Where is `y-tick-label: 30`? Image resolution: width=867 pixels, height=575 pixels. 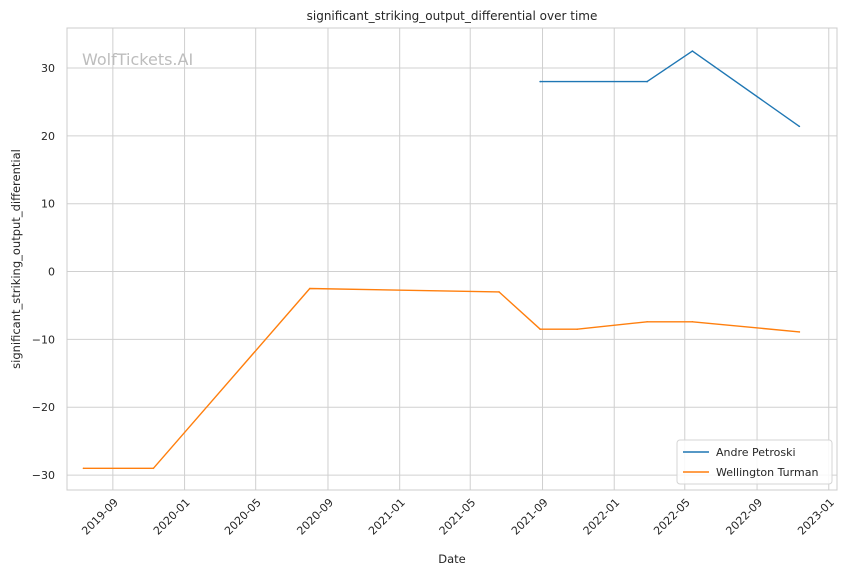 y-tick-label: 30 is located at coordinates (48, 68).